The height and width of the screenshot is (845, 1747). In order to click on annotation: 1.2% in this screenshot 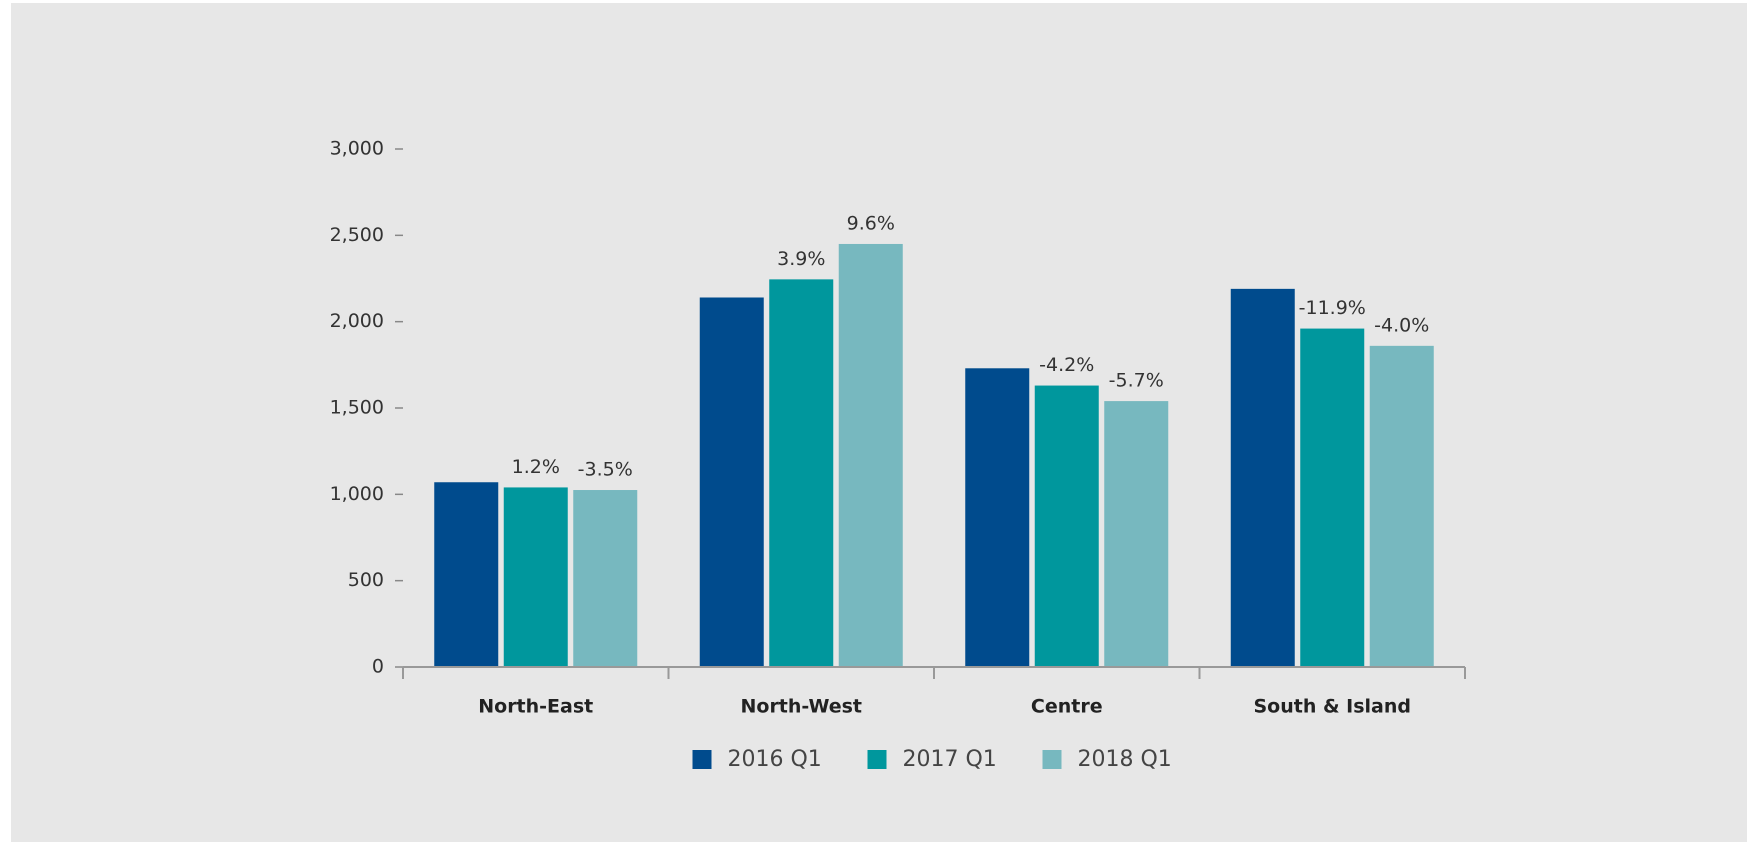, I will do `click(536, 467)`.